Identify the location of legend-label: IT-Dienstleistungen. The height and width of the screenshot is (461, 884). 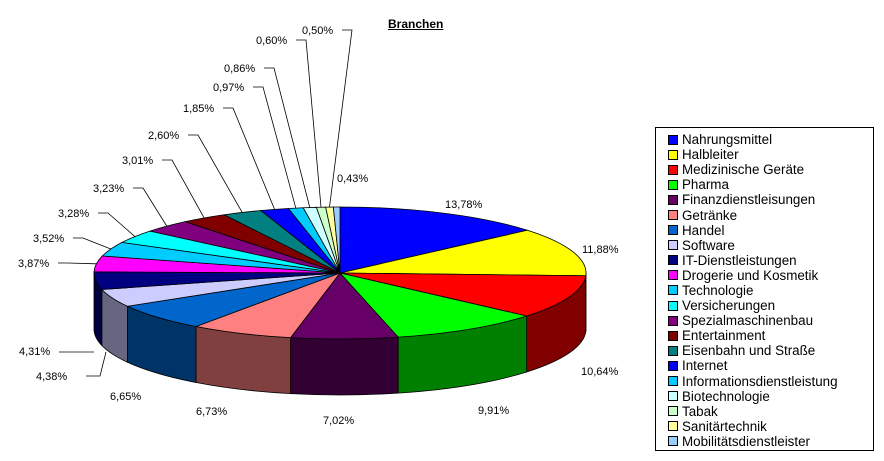
(739, 260).